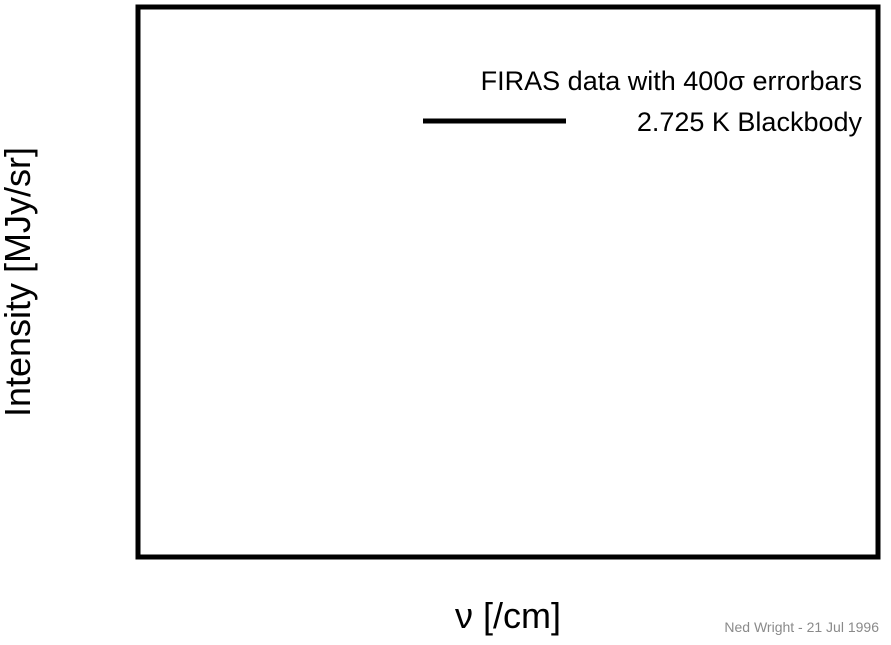 Image resolution: width=891 pixels, height=645 pixels. What do you see at coordinates (19, 282) in the screenshot?
I see `y-axis-label: Intensity [MJy/sr]` at bounding box center [19, 282].